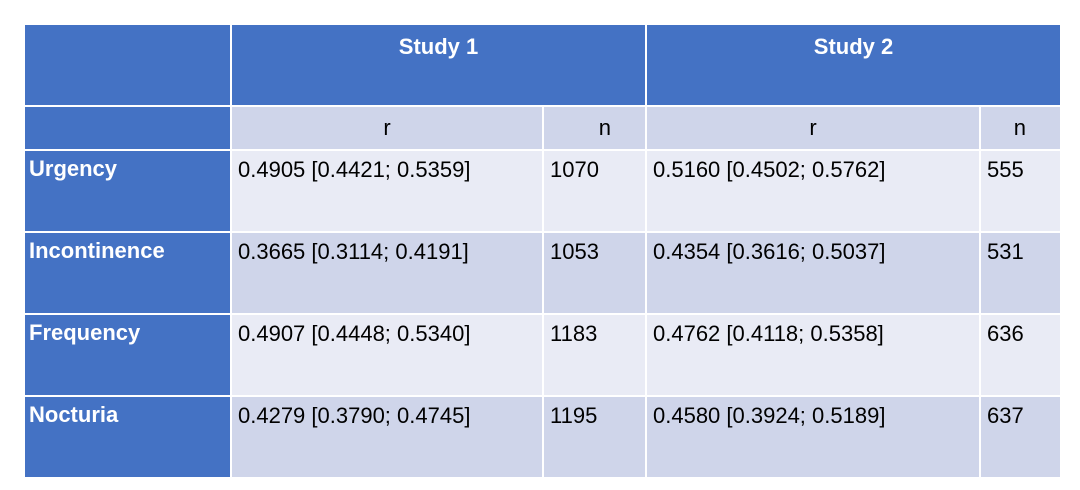 The image size is (1080, 490). Describe the element at coordinates (594, 128) in the screenshot. I see `study-1-n-header: n` at that location.